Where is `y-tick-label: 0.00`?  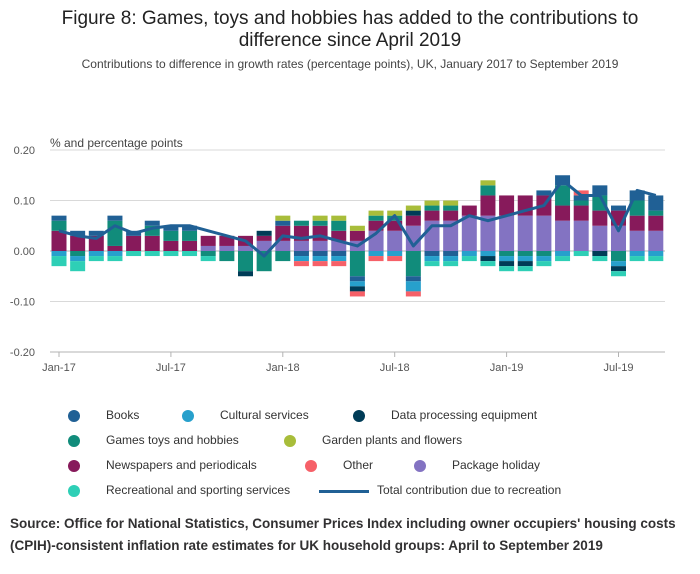
y-tick-label: 0.00 is located at coordinates (24, 252).